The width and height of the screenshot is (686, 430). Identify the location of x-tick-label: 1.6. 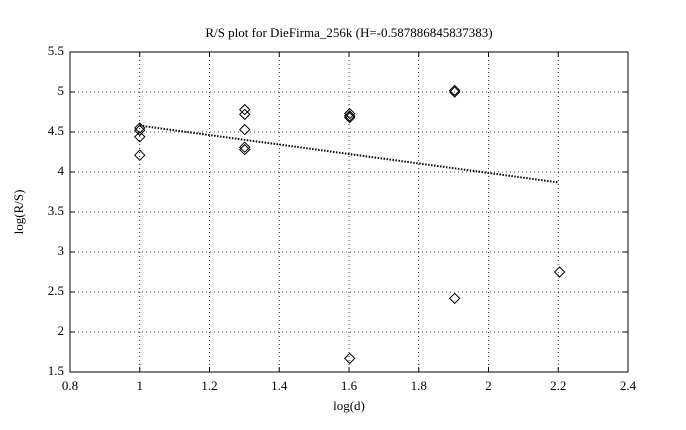
(349, 385).